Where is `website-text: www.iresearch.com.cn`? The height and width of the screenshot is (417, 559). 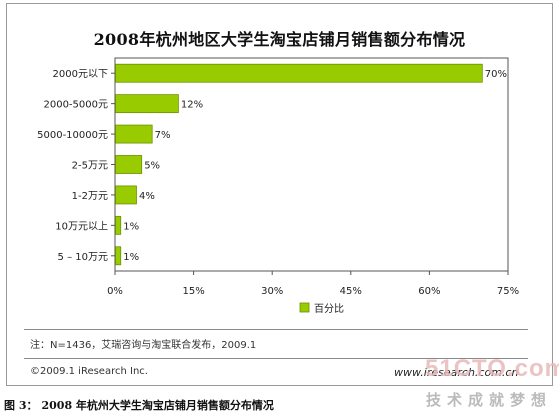 website-text: www.iresearch.com.cn is located at coordinates (456, 372).